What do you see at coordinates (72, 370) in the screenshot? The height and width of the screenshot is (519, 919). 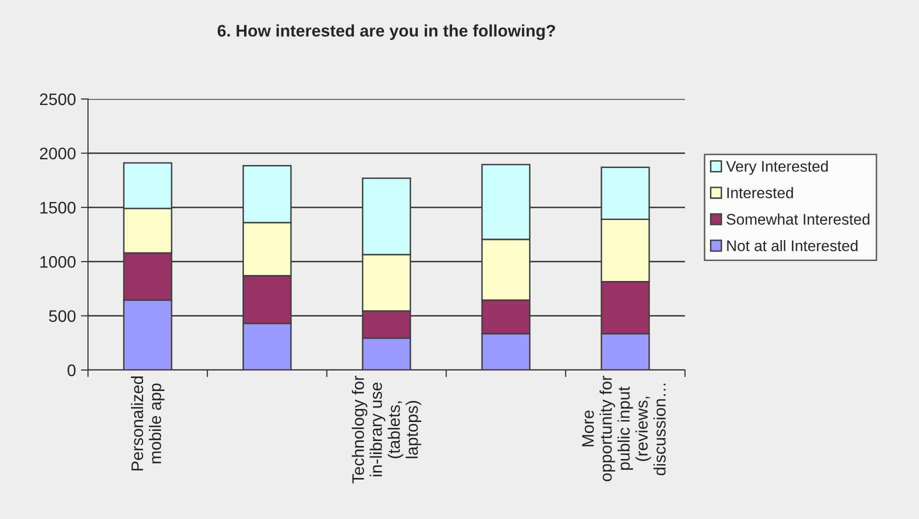 I see `y-tick-label: 0` at bounding box center [72, 370].